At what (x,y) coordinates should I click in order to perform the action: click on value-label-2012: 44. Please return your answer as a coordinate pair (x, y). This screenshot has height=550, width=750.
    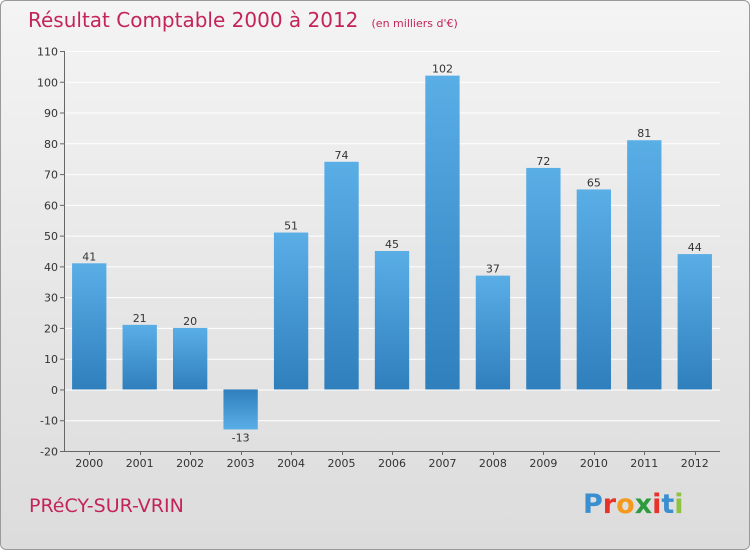
    Looking at the image, I should click on (695, 247).